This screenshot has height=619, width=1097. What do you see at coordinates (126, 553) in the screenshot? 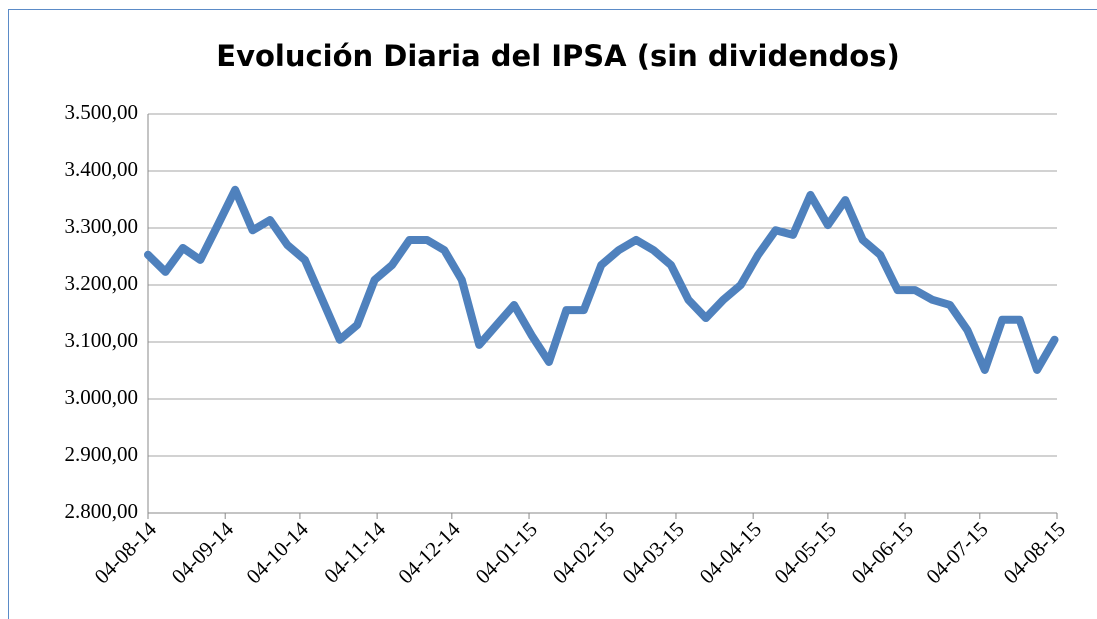
I see `x-tick-label: 04-08-14` at bounding box center [126, 553].